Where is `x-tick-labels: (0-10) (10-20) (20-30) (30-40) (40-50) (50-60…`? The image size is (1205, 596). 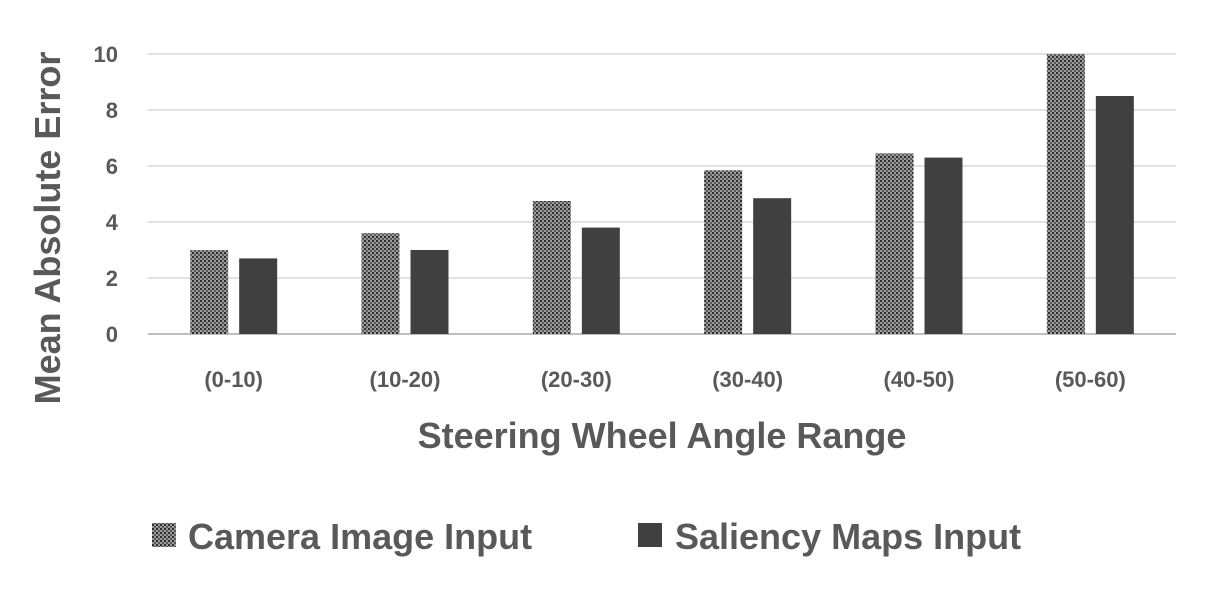 x-tick-labels: (0-10) (10-20) (20-30) (30-40) (40-50) (50-60… is located at coordinates (664, 379).